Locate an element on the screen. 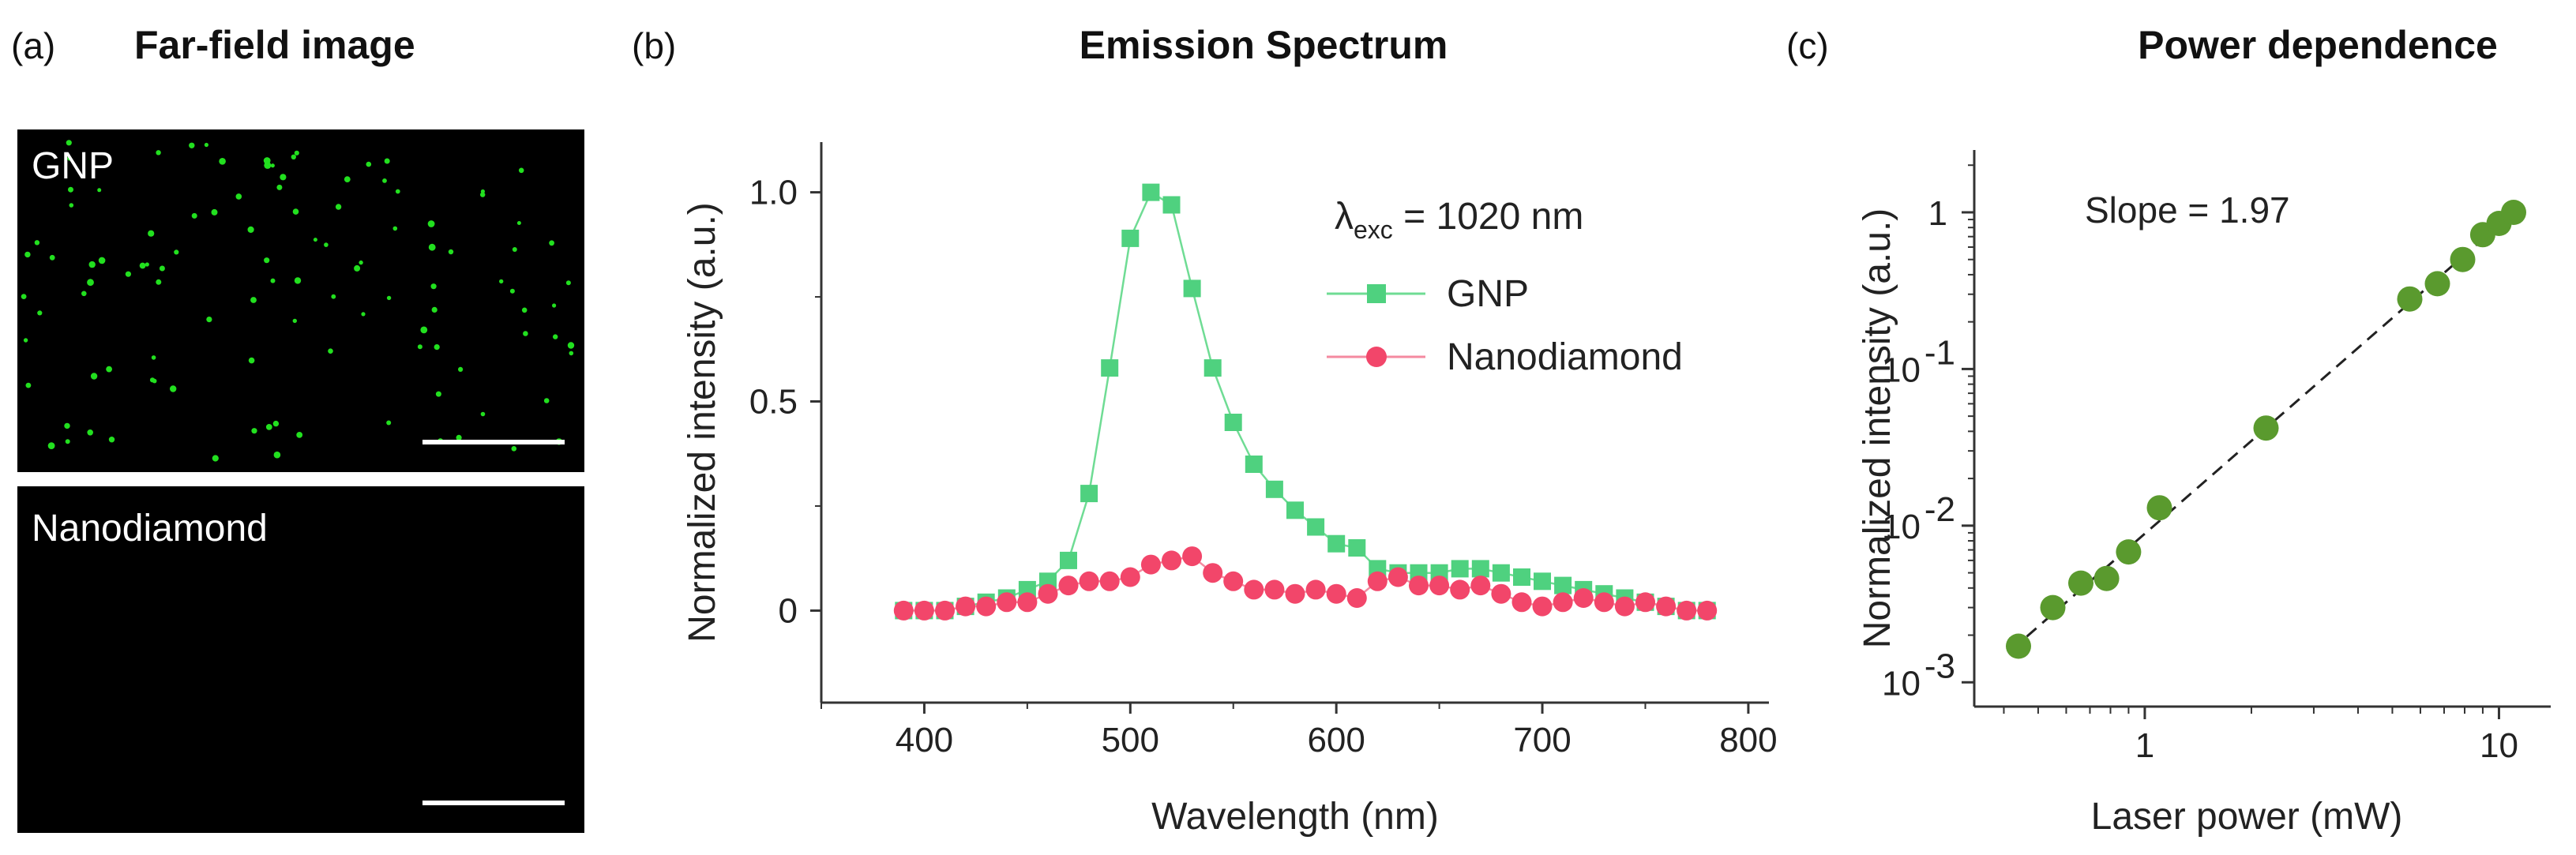  y-tick-label: 1.0 is located at coordinates (773, 193).